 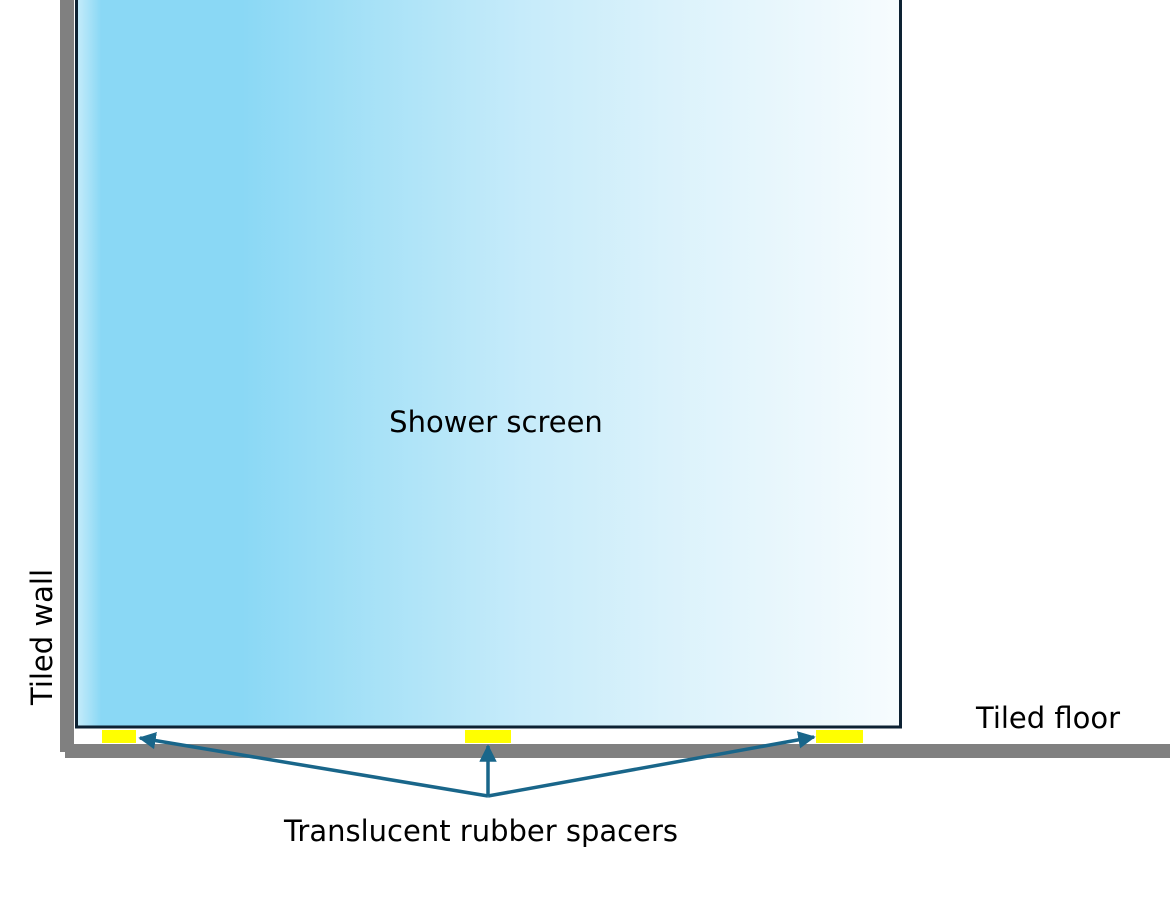 I want to click on wall-label: Tiled wall, so click(x=42, y=637).